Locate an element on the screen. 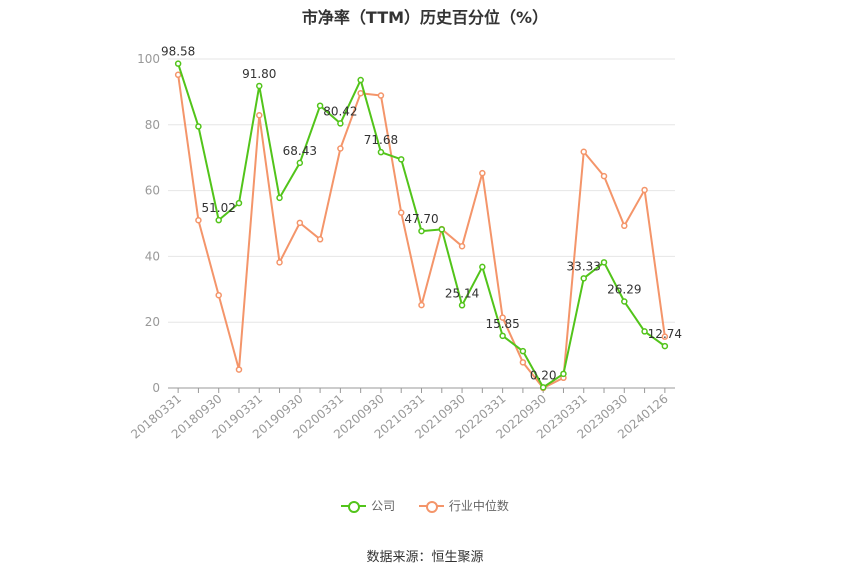 The width and height of the screenshot is (850, 575). data-label: 12.74 is located at coordinates (665, 334).